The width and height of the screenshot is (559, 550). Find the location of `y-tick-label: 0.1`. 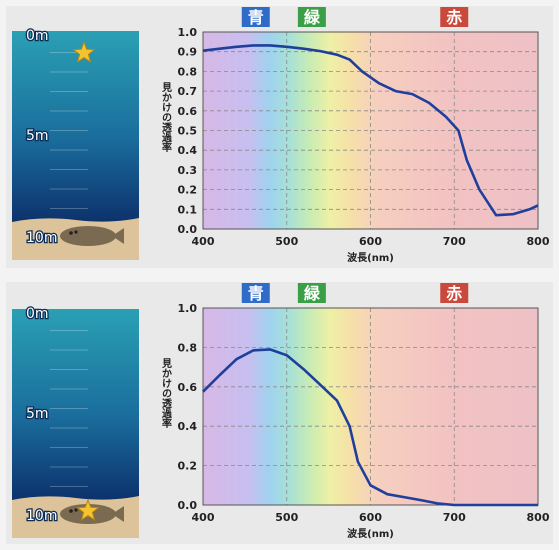

y-tick-label: 0.1 is located at coordinates (188, 209).